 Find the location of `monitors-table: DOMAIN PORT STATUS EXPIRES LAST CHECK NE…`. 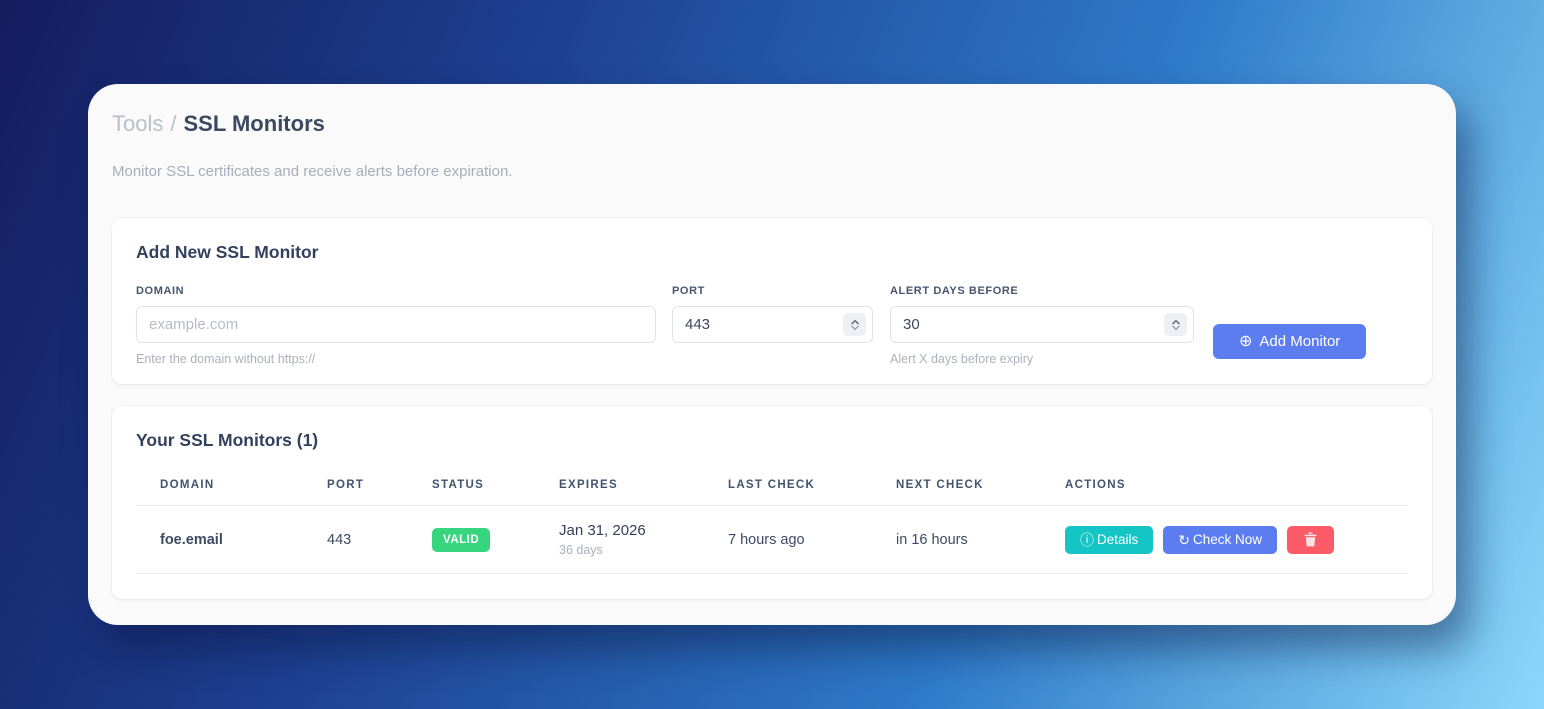

monitors-table: DOMAIN PORT STATUS EXPIRES LAST CHECK NE… is located at coordinates (772, 520).